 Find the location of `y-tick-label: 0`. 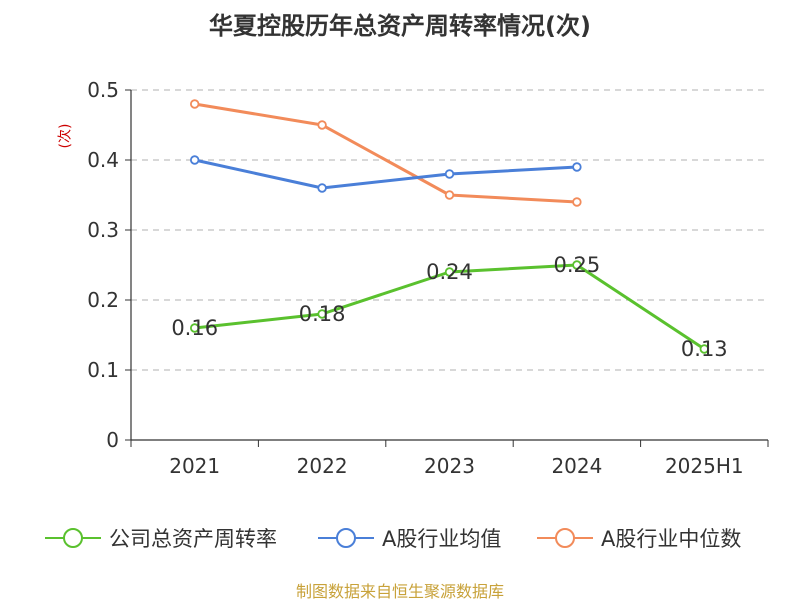

y-tick-label: 0 is located at coordinates (112, 440).